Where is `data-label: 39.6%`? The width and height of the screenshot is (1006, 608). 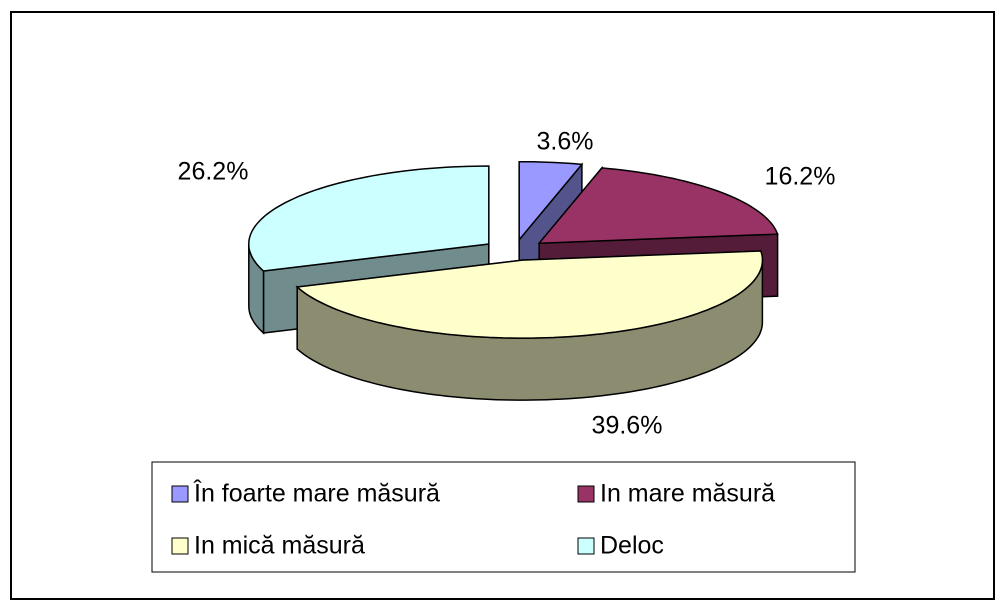 data-label: 39.6% is located at coordinates (627, 426).